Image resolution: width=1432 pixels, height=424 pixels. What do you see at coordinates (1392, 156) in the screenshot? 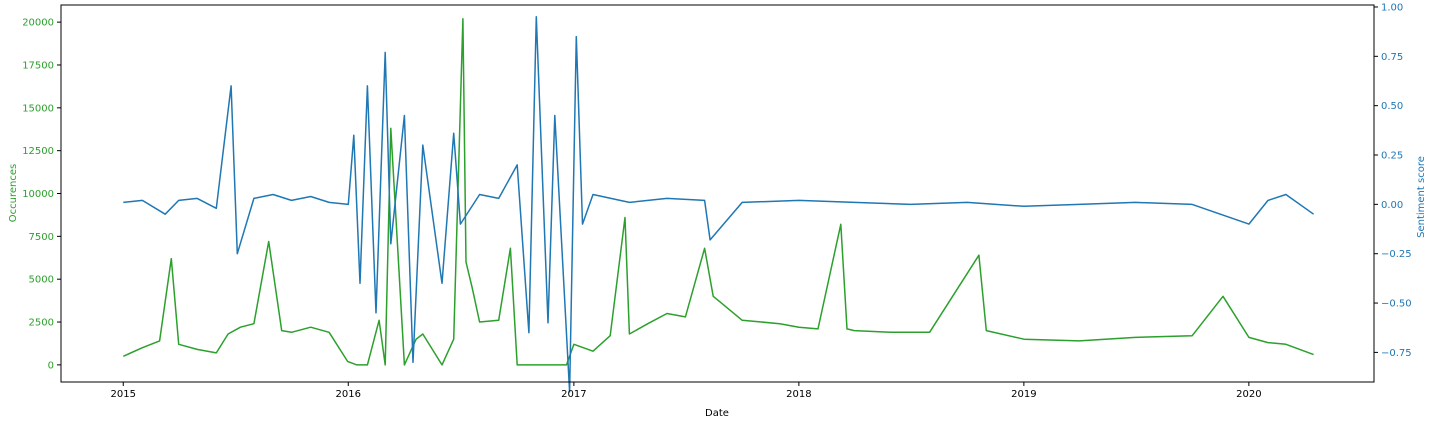
I see `right-y-tick-label: 0.25` at bounding box center [1392, 156].